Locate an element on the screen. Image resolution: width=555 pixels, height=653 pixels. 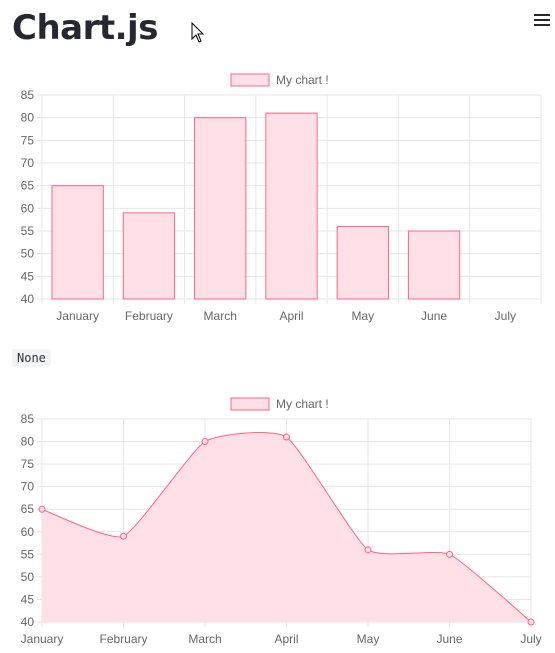
mouse-cursor-icon is located at coordinates (198, 32).